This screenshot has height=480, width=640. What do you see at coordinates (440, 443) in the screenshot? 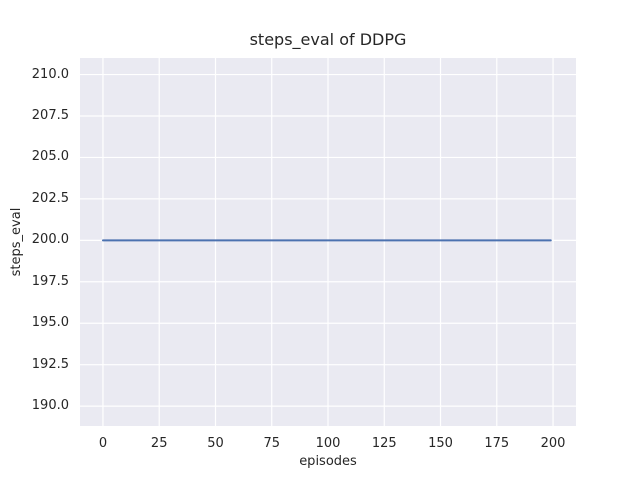
I see `x-tick-label: 150` at bounding box center [440, 443].